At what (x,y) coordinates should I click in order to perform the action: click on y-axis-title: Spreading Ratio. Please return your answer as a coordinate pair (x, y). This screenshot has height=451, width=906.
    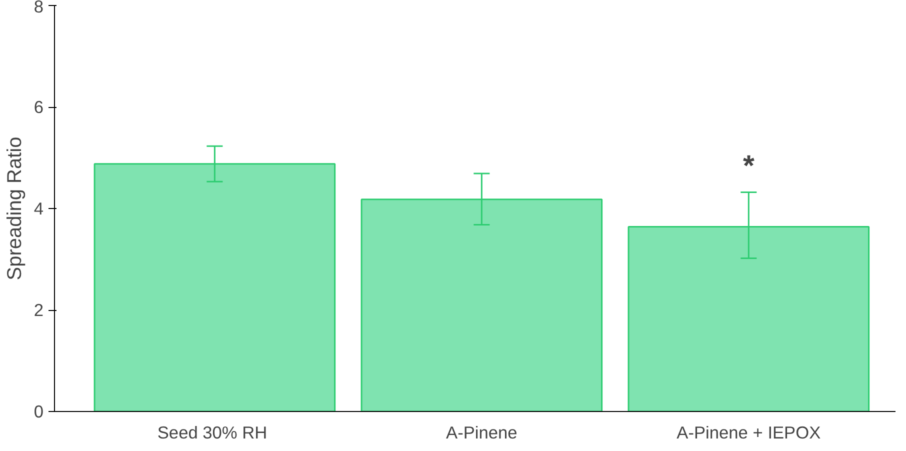
    Looking at the image, I should click on (15, 208).